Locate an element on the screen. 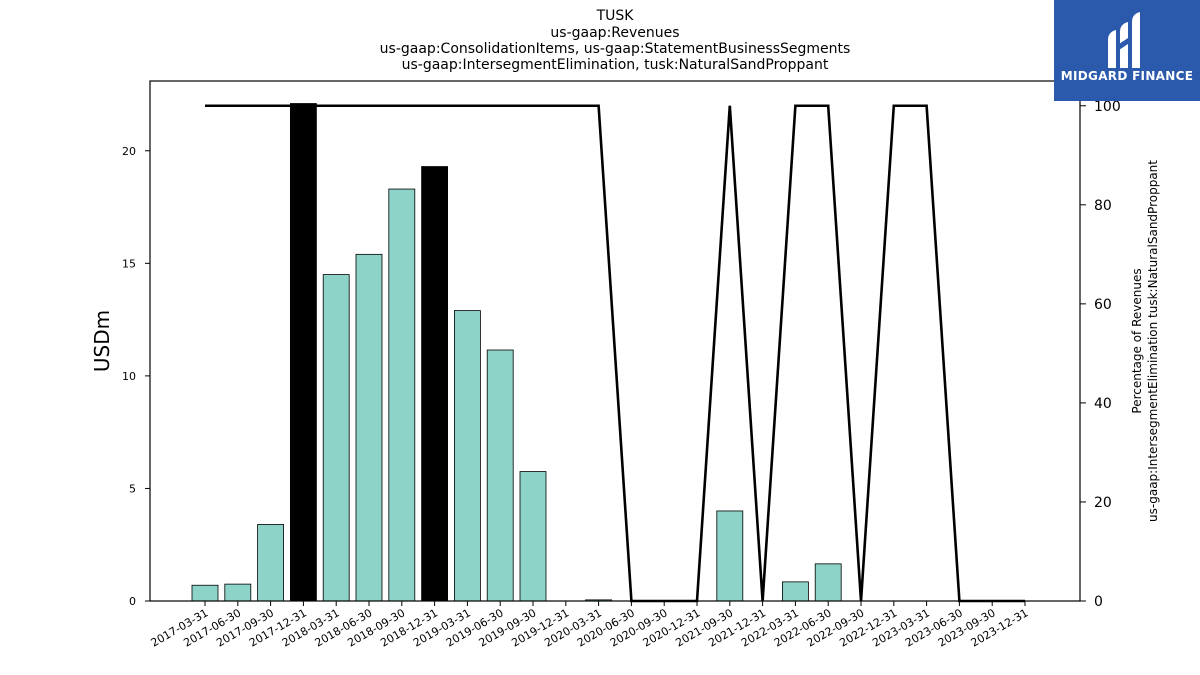  secondary-y-axis-label-line: Percentage of Revenues is located at coordinates (1137, 340).